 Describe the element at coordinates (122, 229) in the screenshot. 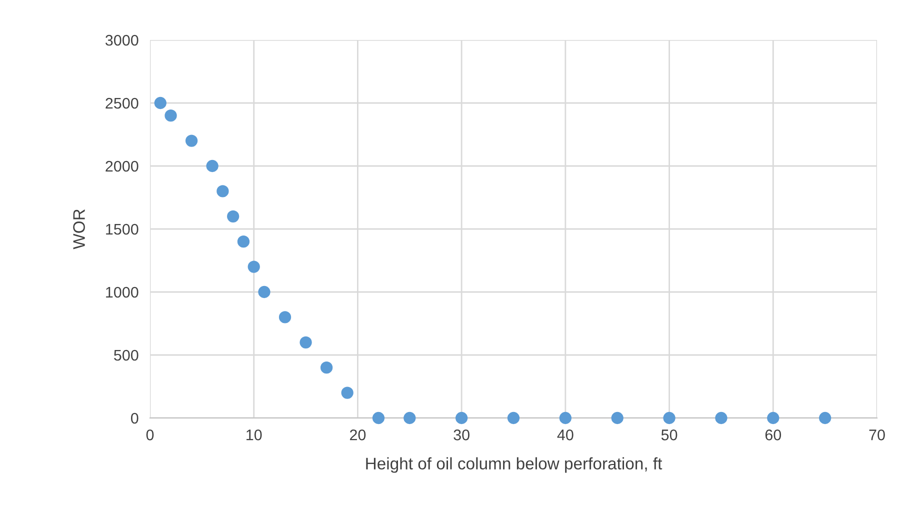

I see `y-tick-label: 1500` at that location.